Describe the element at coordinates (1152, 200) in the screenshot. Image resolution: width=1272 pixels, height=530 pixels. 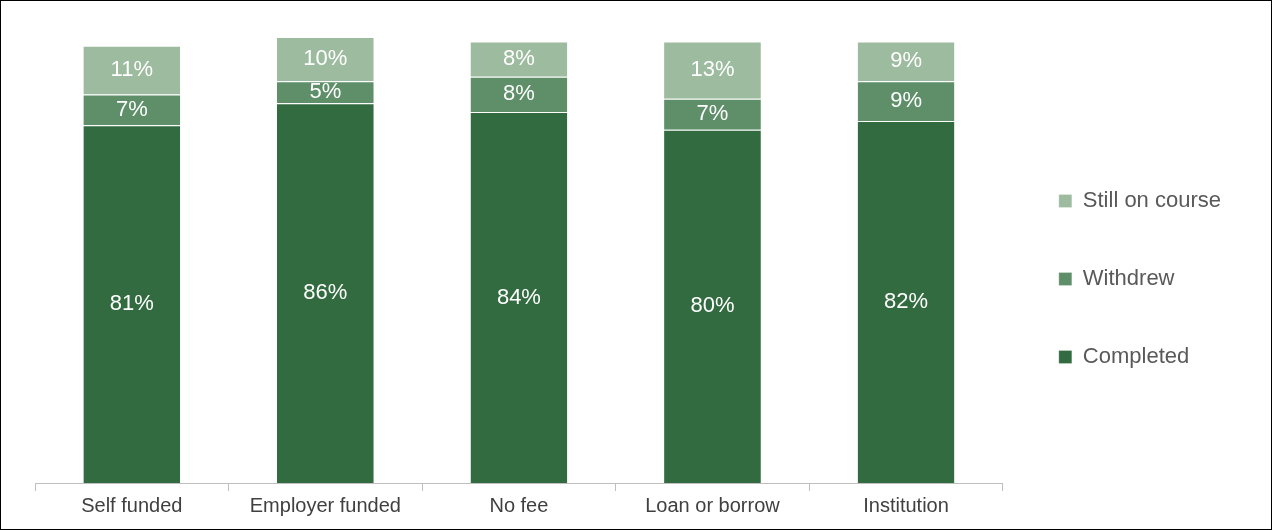
I see `legend-label: Still on course` at that location.